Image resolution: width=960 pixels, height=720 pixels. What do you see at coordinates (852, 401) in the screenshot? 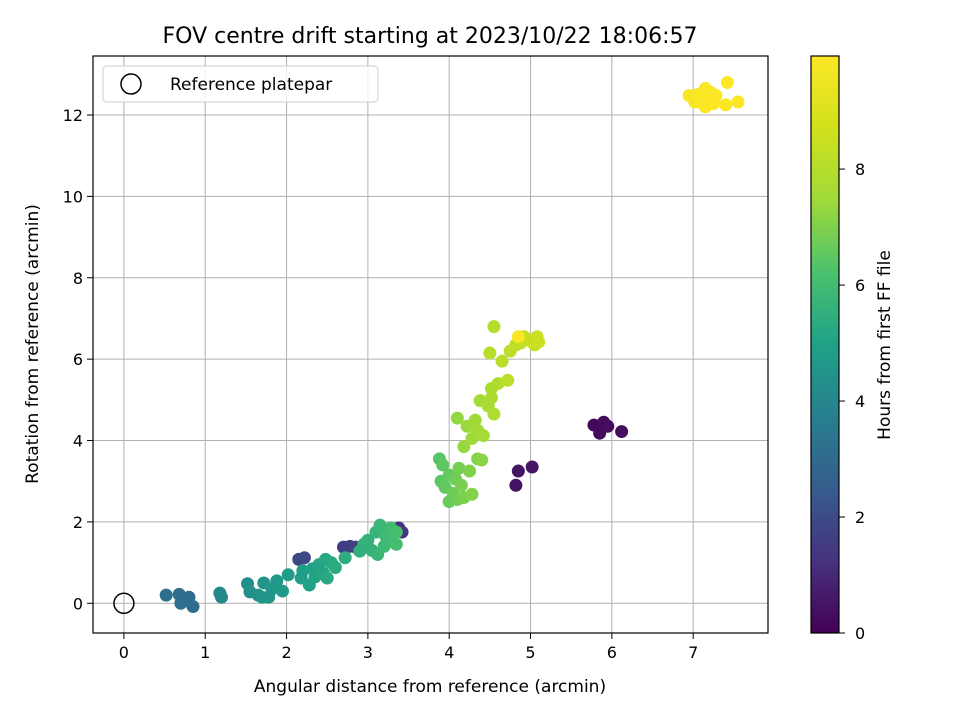
I see `colorbar-ticks: 0 2 4 6 8` at bounding box center [852, 401].